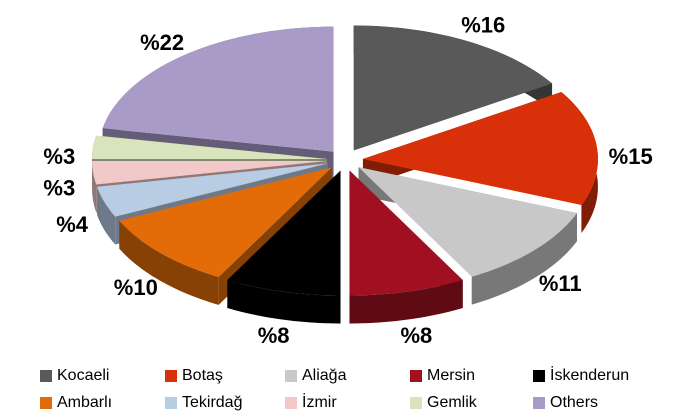 The image size is (687, 420). What do you see at coordinates (84, 402) in the screenshot?
I see `legend-label: Ambarlı` at bounding box center [84, 402].